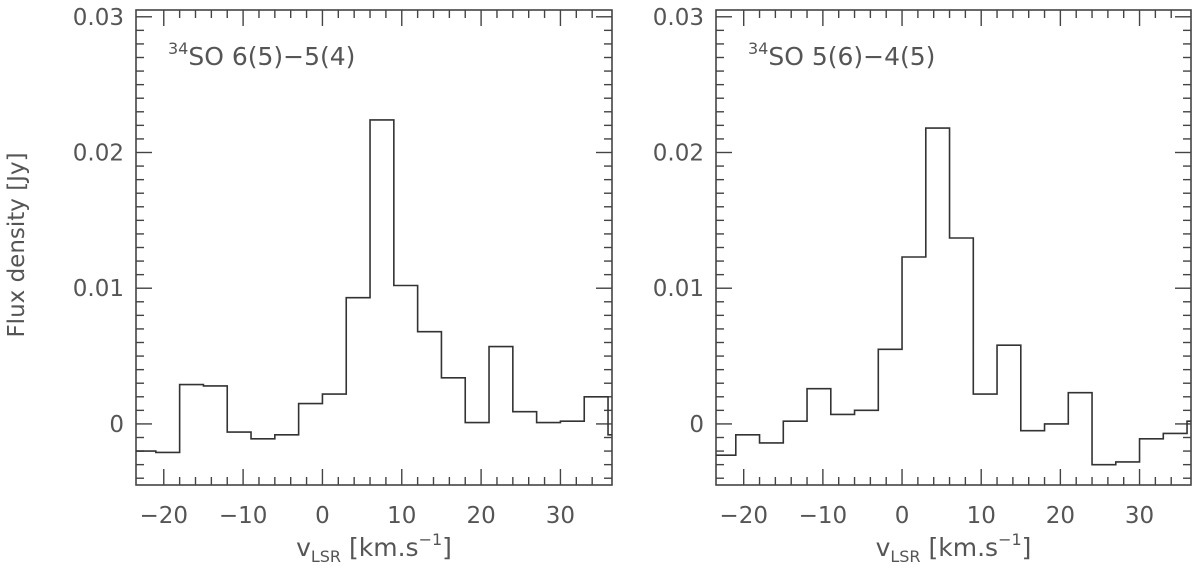 The height and width of the screenshot is (577, 1200). What do you see at coordinates (851, 56) in the screenshot?
I see `title-text: SO 5(6)−4(5)` at bounding box center [851, 56].